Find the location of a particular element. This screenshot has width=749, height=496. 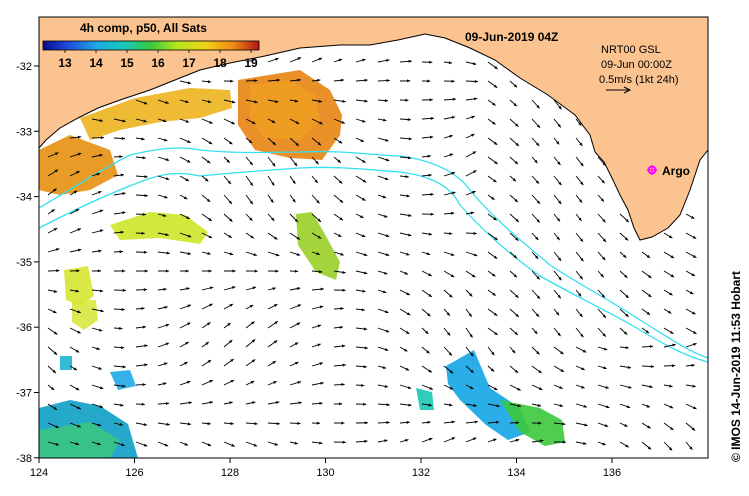

x-tick-label: 136 is located at coordinates (612, 473).